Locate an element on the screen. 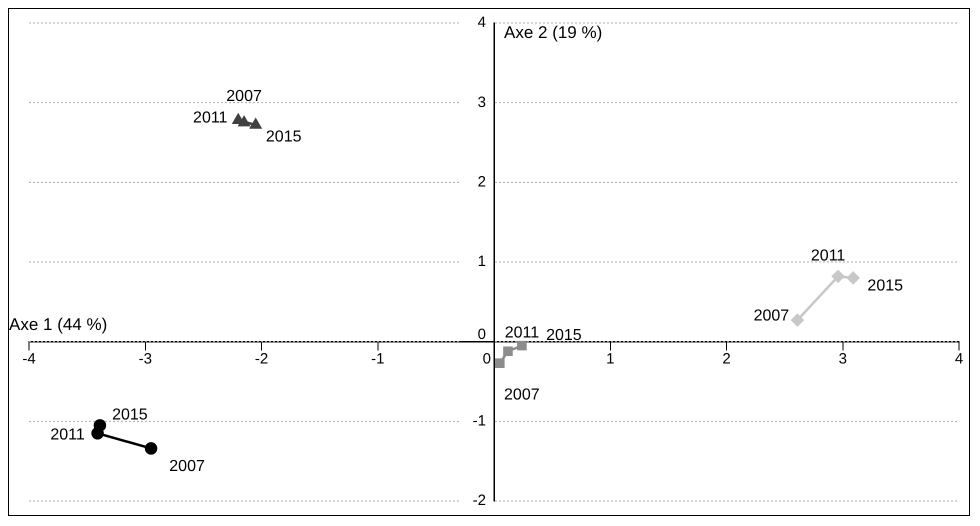  y-tick-label: -2 is located at coordinates (479, 501).